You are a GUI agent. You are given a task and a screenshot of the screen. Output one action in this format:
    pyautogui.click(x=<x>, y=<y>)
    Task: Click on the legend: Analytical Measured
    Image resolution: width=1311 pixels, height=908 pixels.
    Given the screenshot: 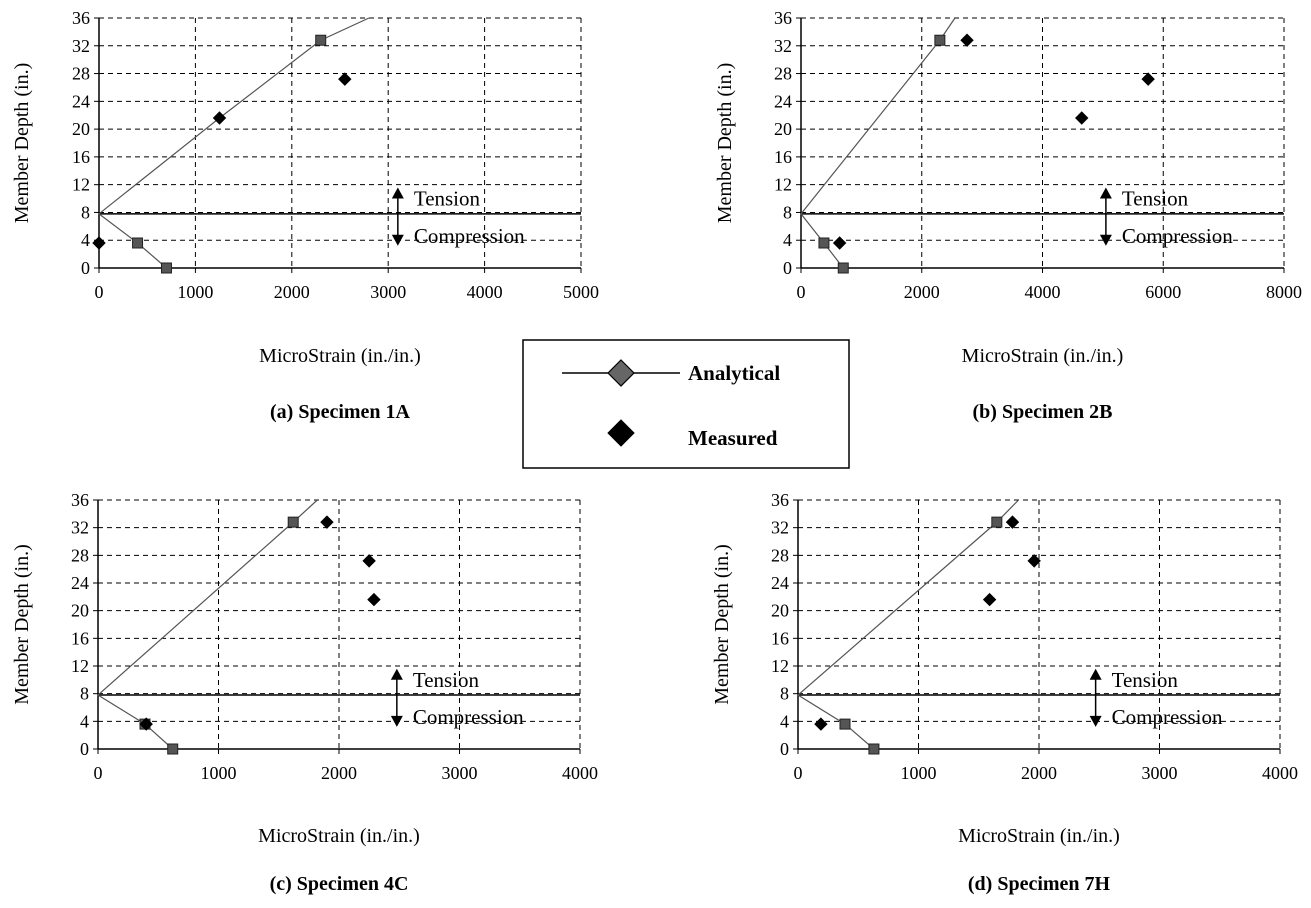 What is the action you would take?
    pyautogui.click(x=686, y=404)
    